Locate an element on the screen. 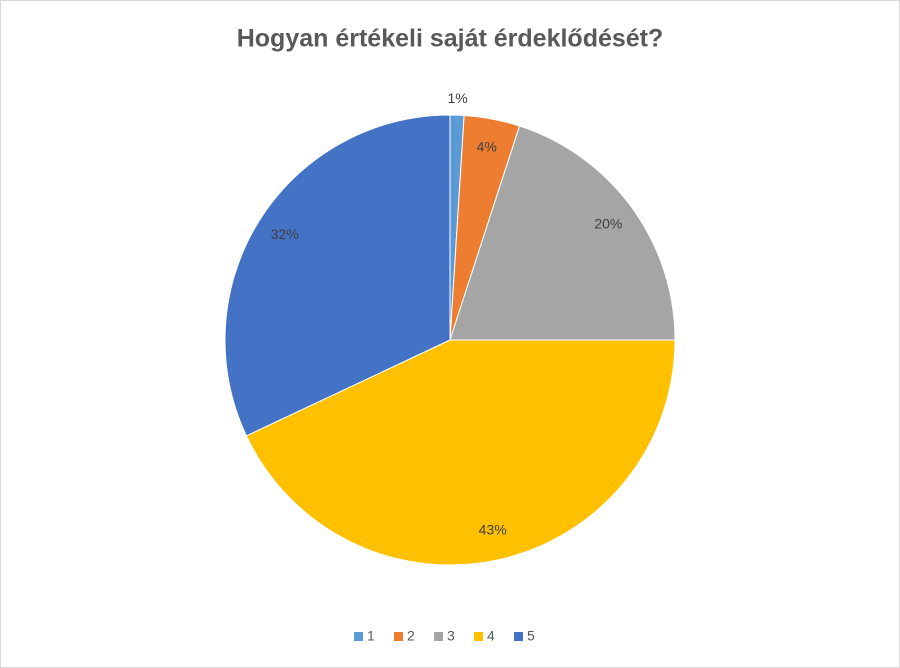  legend-label: 2 is located at coordinates (411, 636).